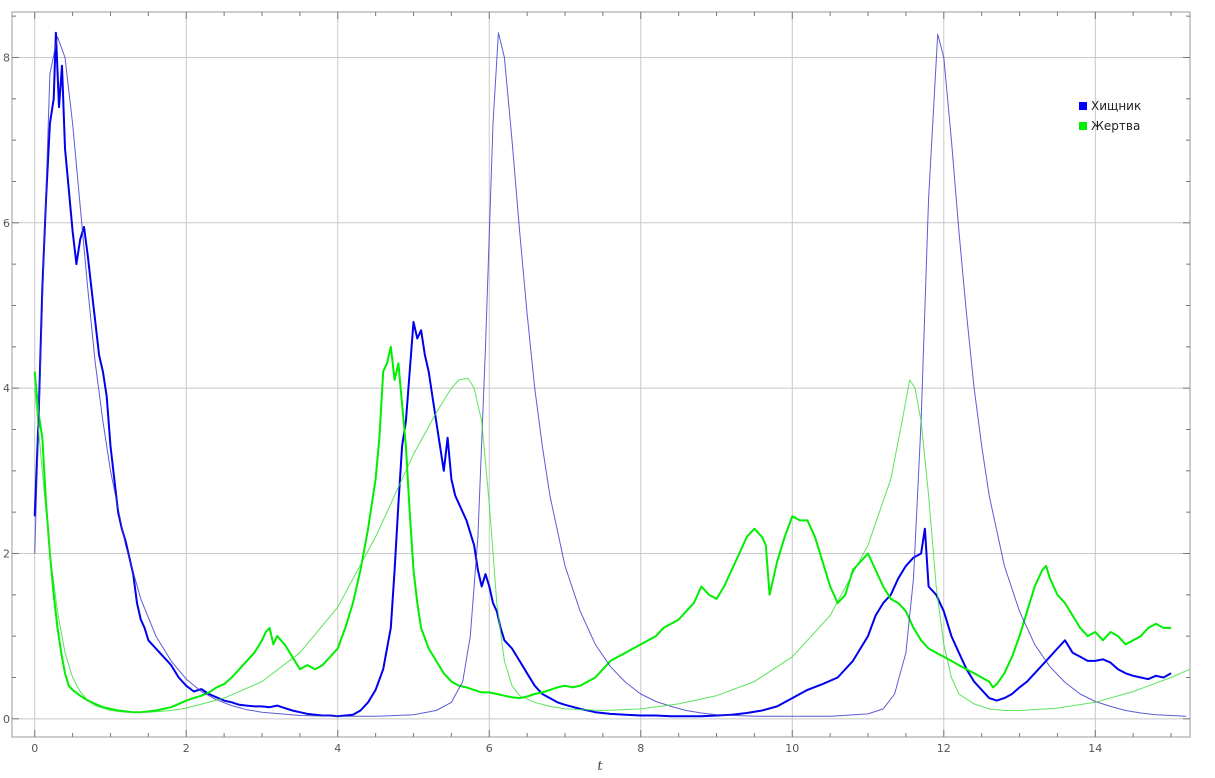  I want to click on y-tick-label: 0, so click(6, 719).